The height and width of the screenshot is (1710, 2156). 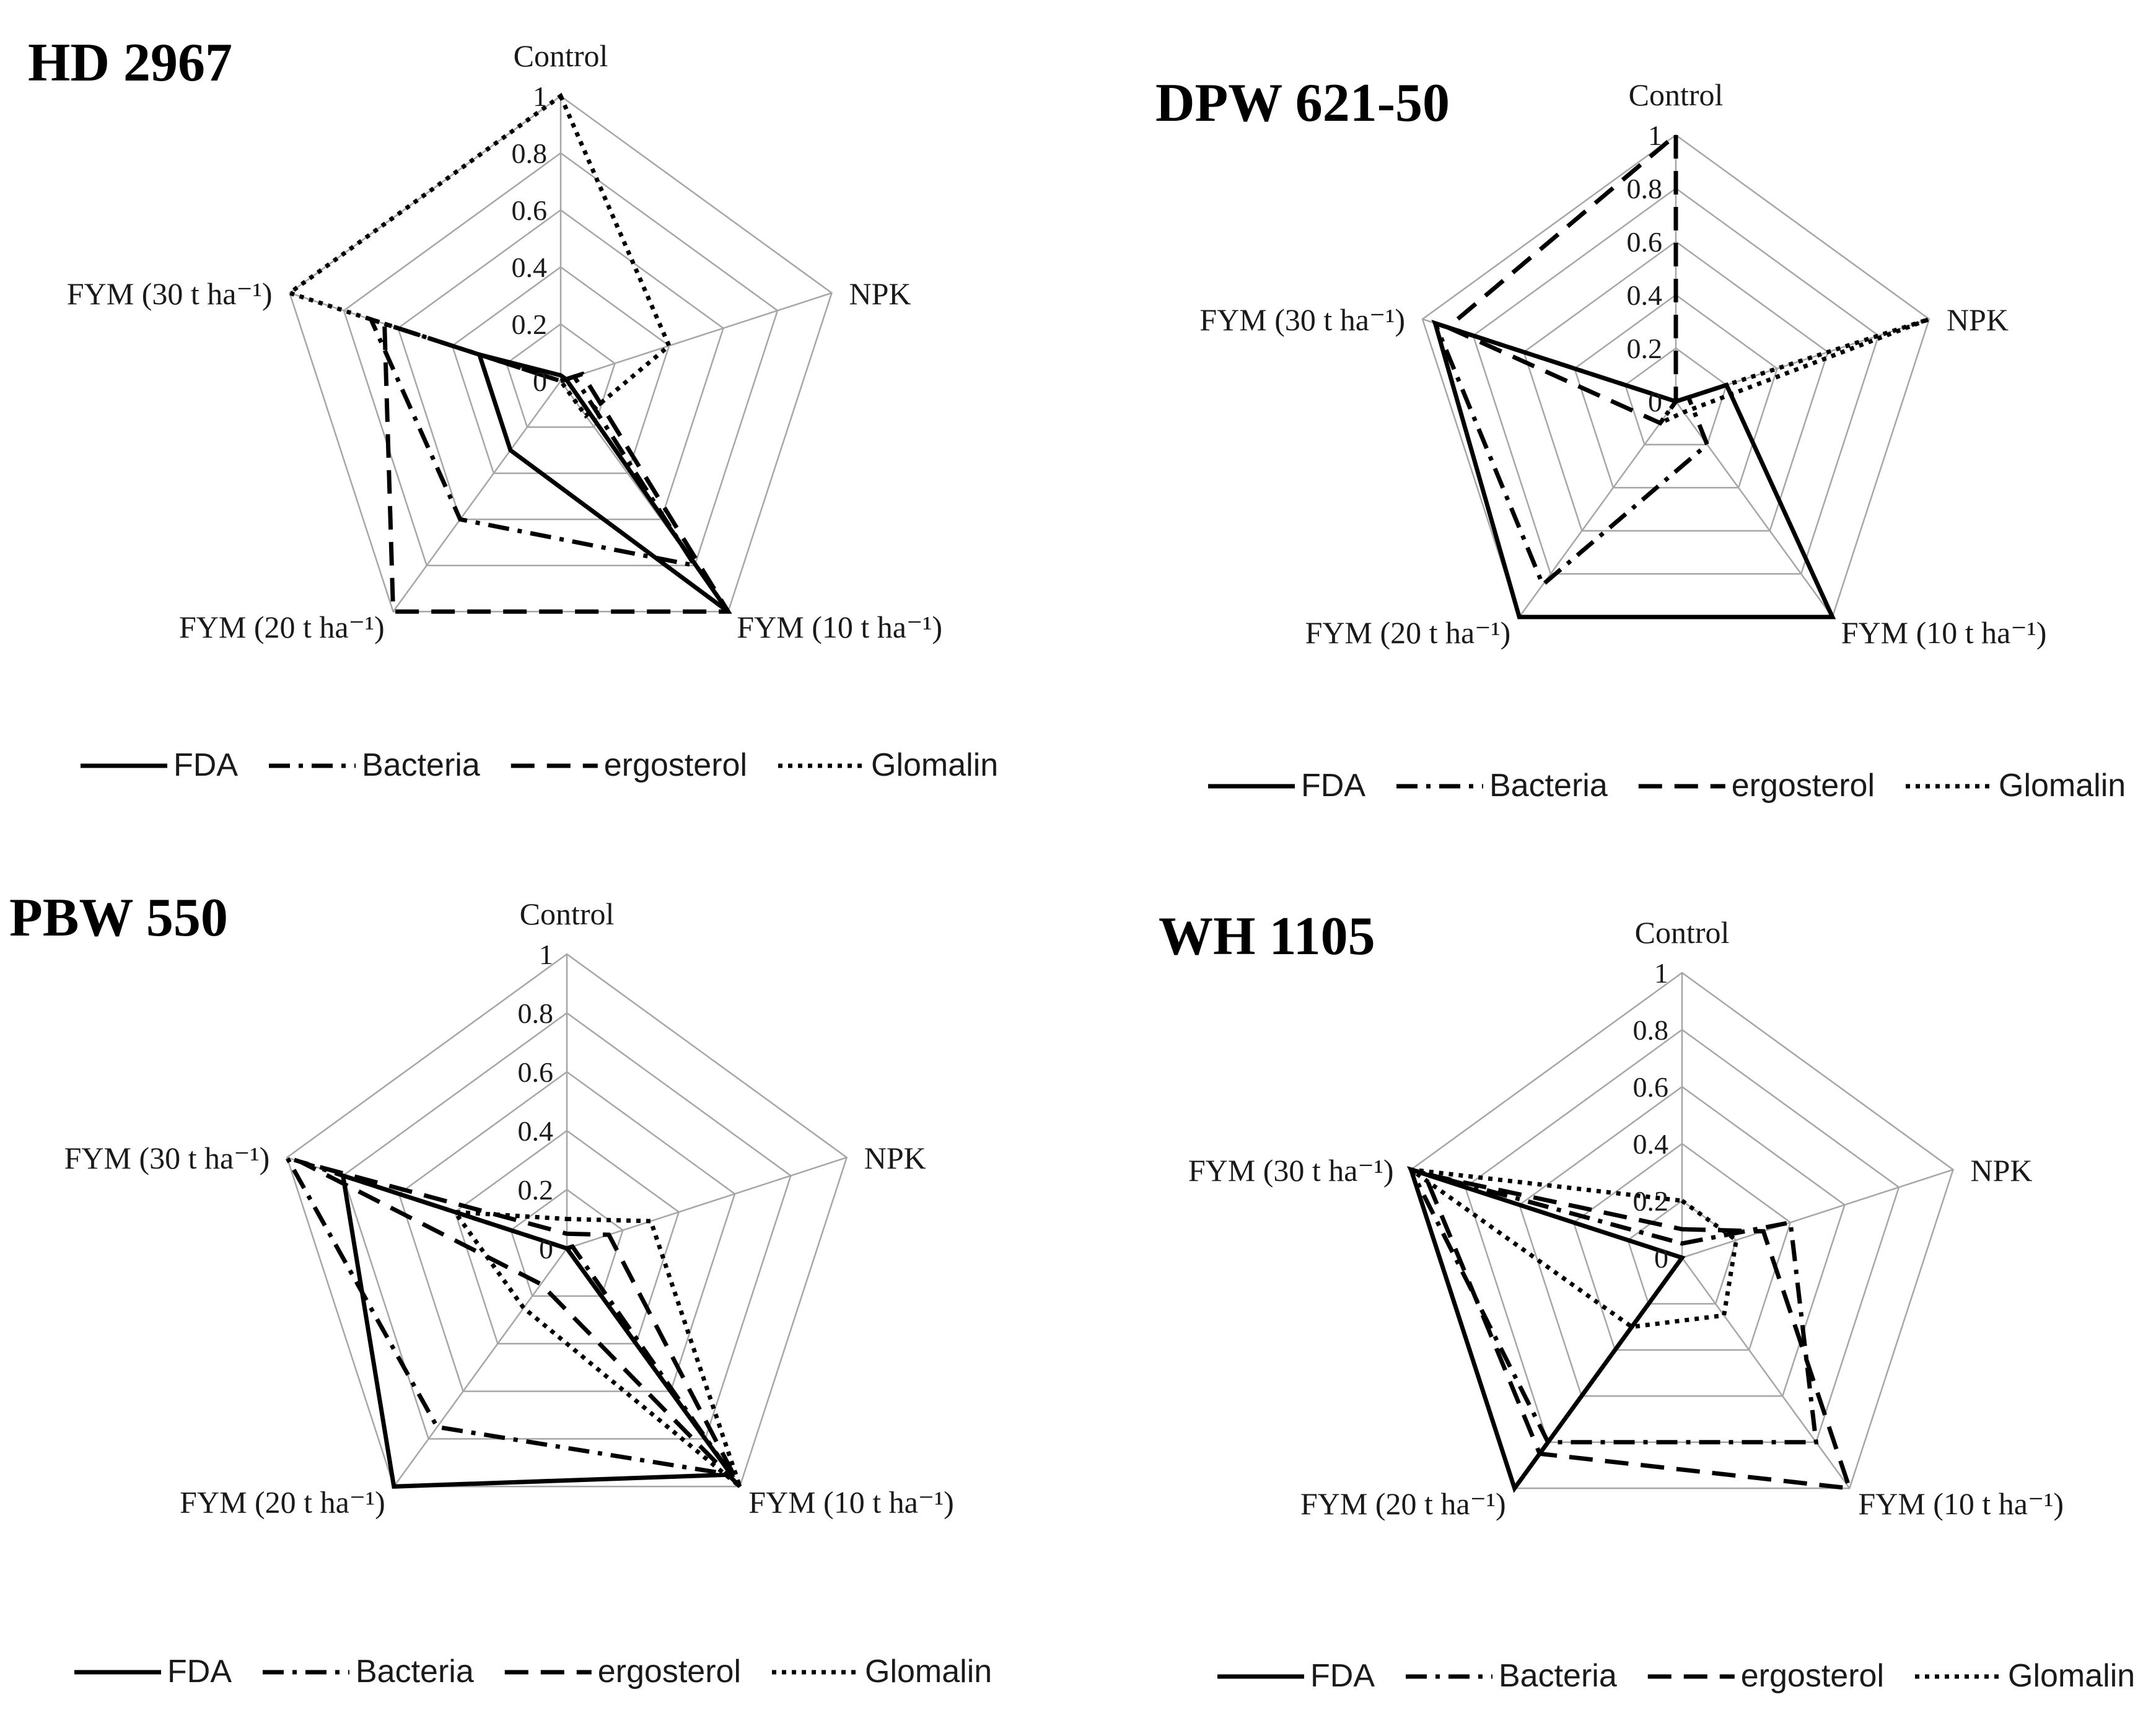 What do you see at coordinates (1267, 936) in the screenshot?
I see `chart-title: WH 1105` at bounding box center [1267, 936].